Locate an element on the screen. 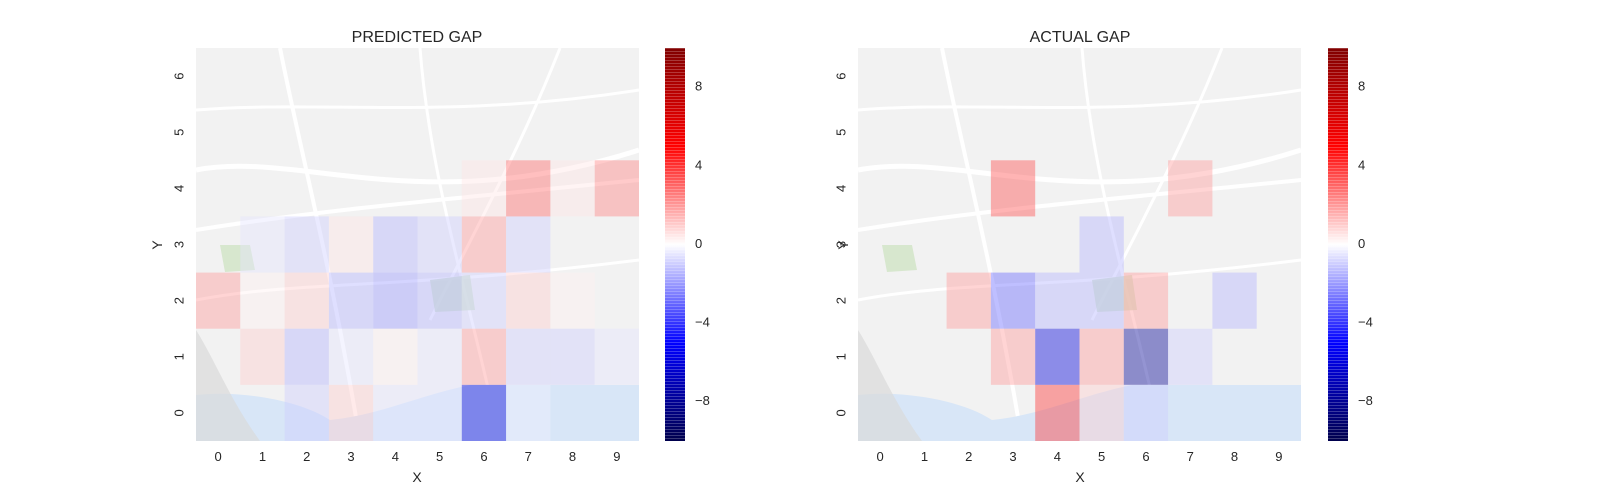  colorbar-tick-label: −4 is located at coordinates (1365, 322).